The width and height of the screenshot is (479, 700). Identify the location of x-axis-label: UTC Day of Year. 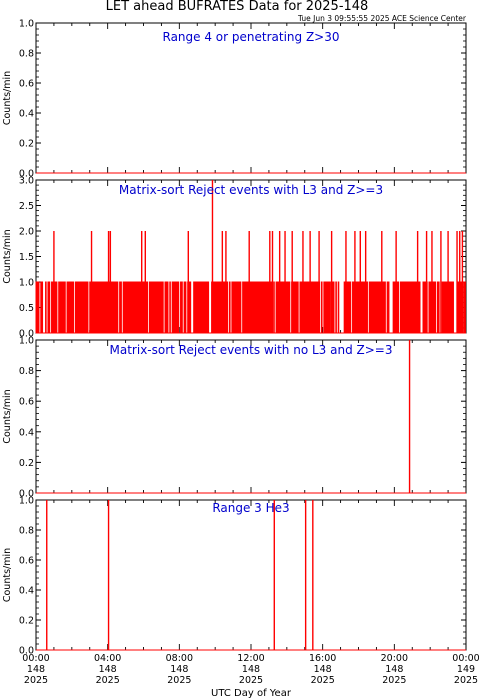
(251, 693).